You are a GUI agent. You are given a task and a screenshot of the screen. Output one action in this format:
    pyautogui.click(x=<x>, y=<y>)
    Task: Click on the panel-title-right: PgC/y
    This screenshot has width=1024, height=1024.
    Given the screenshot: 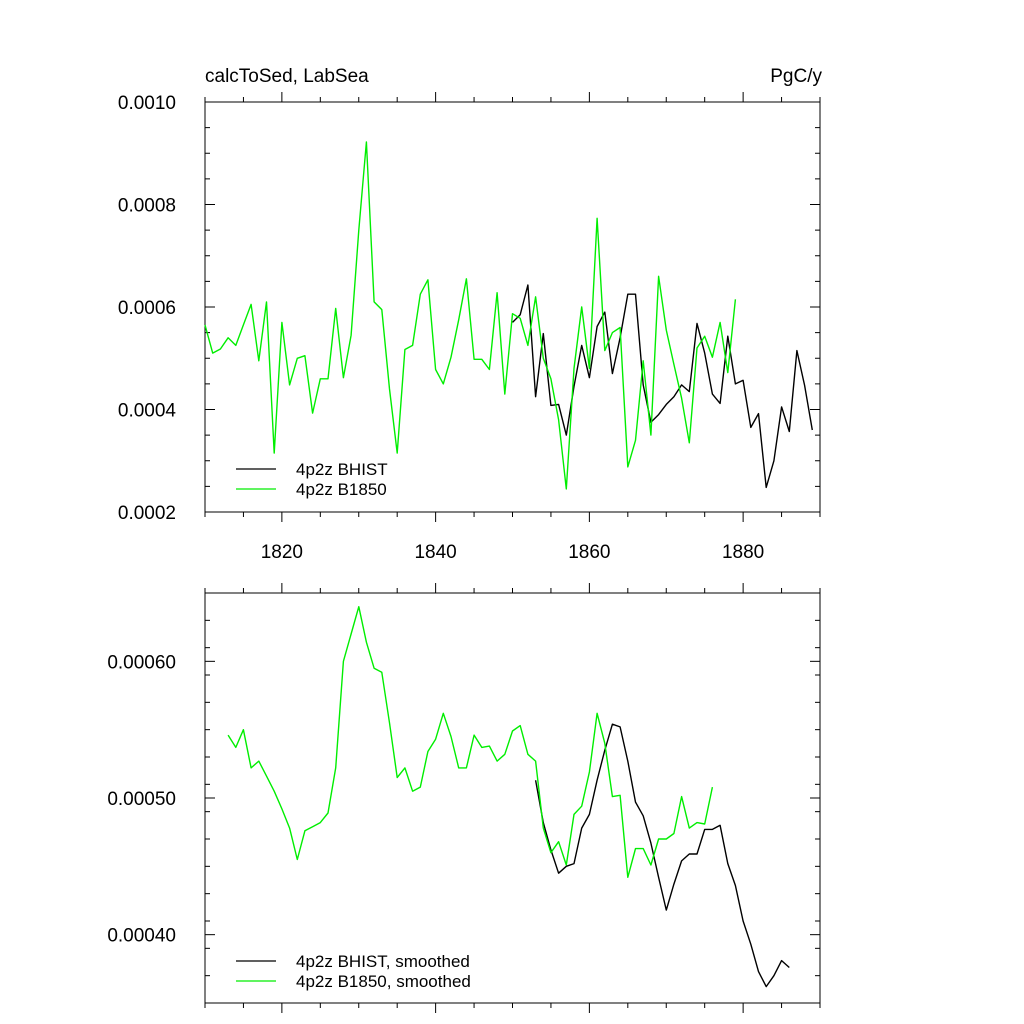 What is the action you would take?
    pyautogui.click(x=796, y=76)
    